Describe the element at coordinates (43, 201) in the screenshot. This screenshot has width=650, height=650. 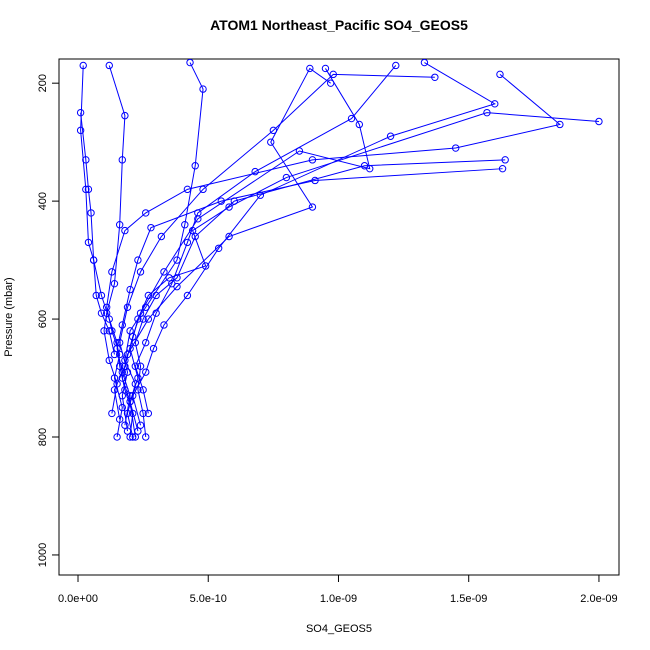
I see `y-tick-label: 400` at that location.